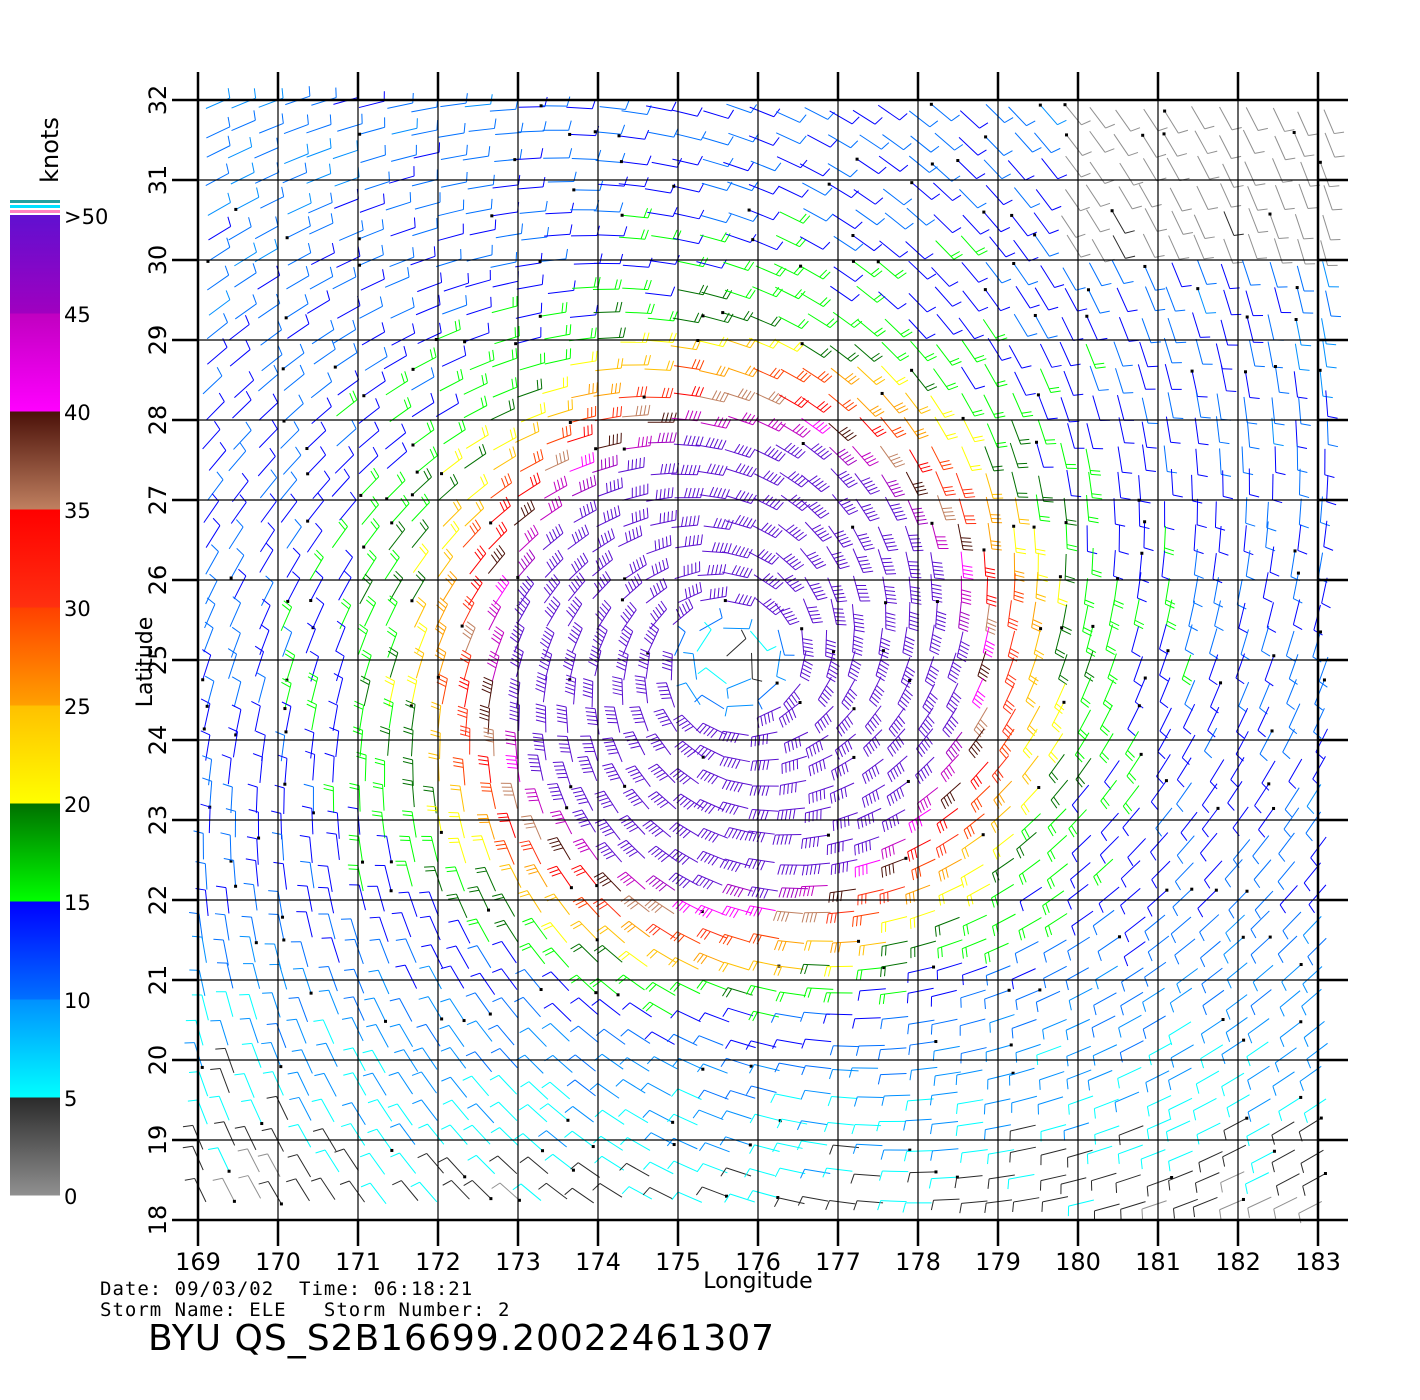 This screenshot has height=1400, width=1420. What do you see at coordinates (838, 1262) in the screenshot?
I see `longitude-tick-label: 177` at bounding box center [838, 1262].